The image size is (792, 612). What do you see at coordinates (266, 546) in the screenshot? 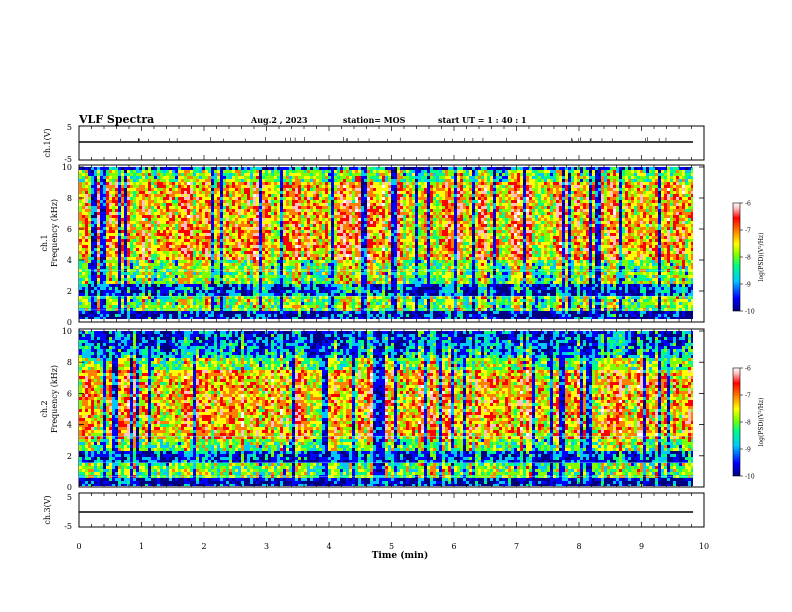
I see `time-axis-tick-label: 3` at bounding box center [266, 546].